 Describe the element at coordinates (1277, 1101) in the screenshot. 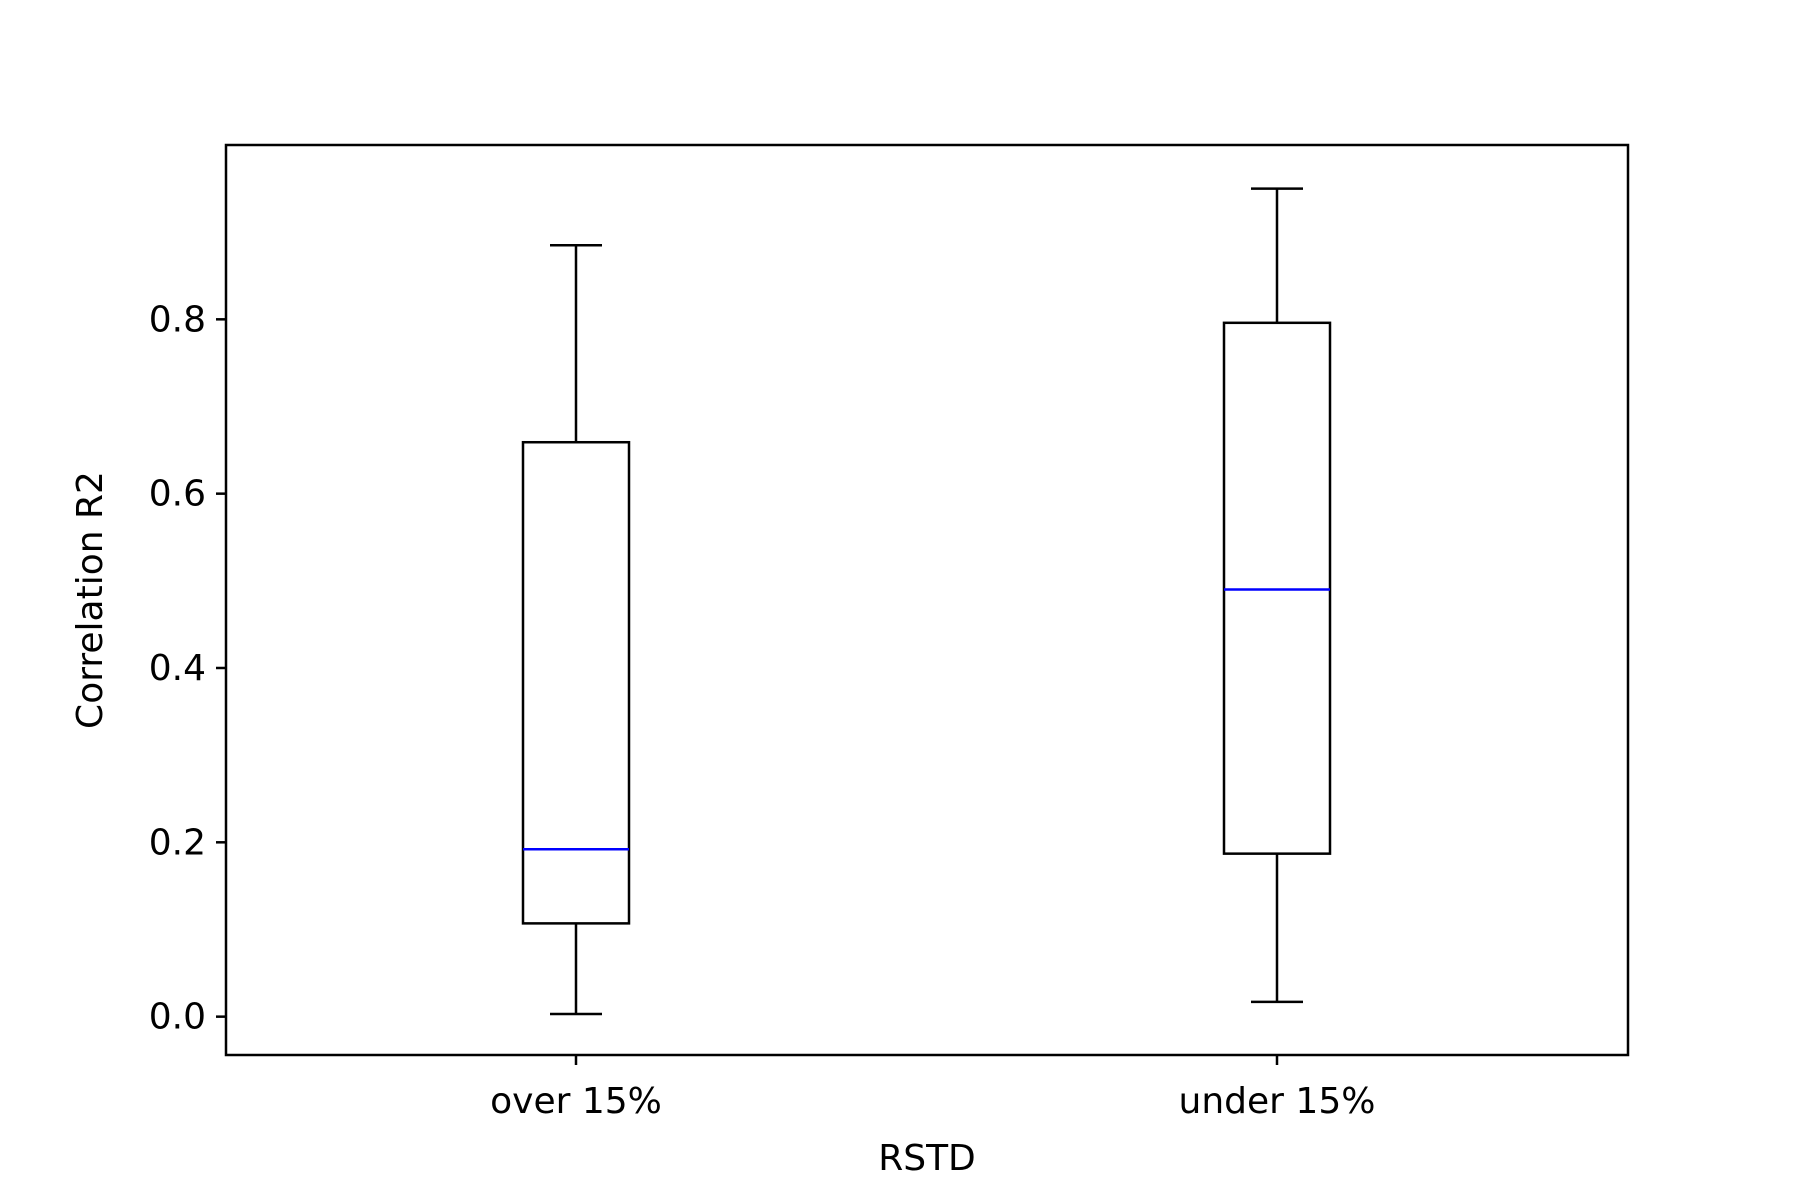

I see `x-tick-label: under 15%` at that location.